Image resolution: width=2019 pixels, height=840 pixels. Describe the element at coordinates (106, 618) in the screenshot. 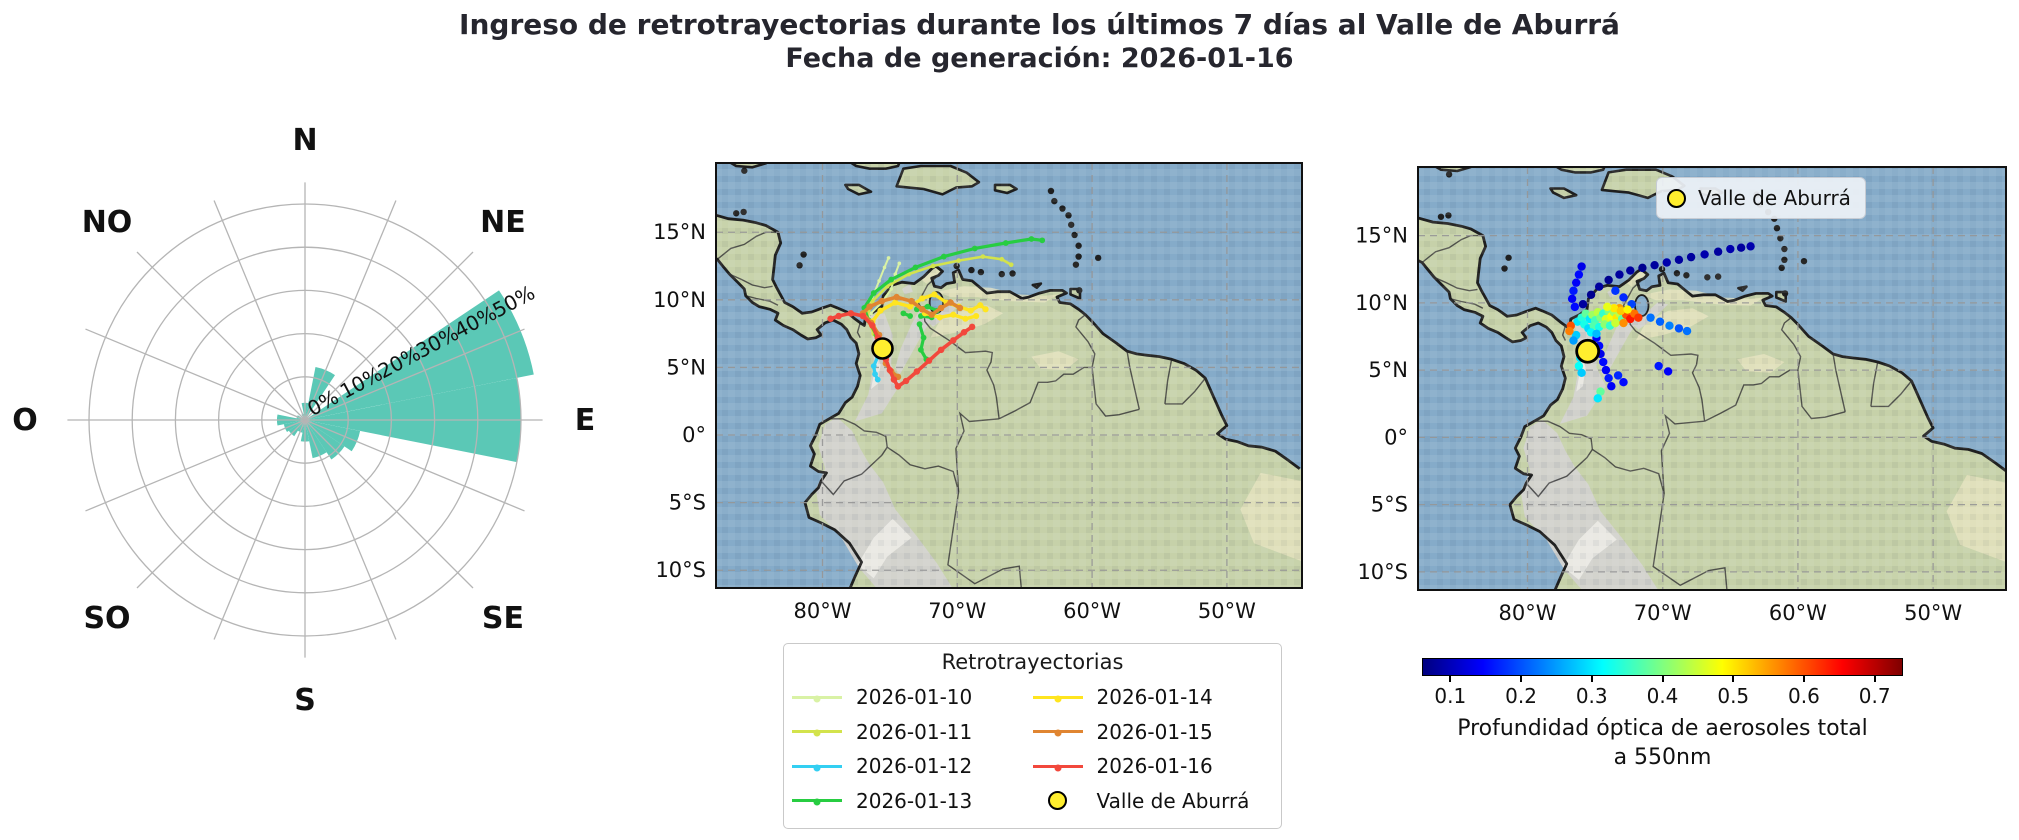

I see `windrose-direction-label-SO: SO` at that location.